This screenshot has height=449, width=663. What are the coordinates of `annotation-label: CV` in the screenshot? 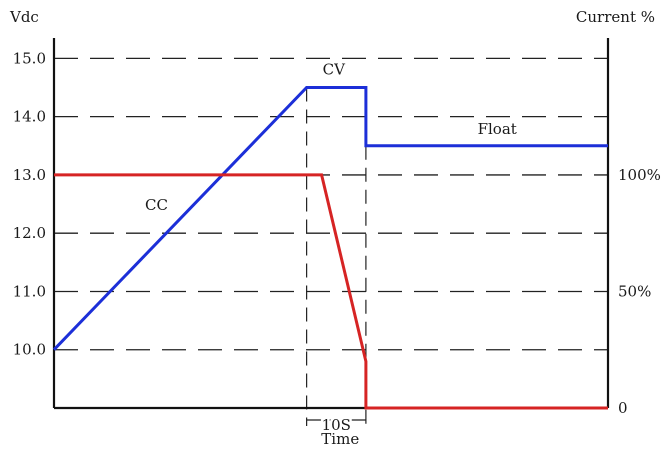 It's located at (334, 70).